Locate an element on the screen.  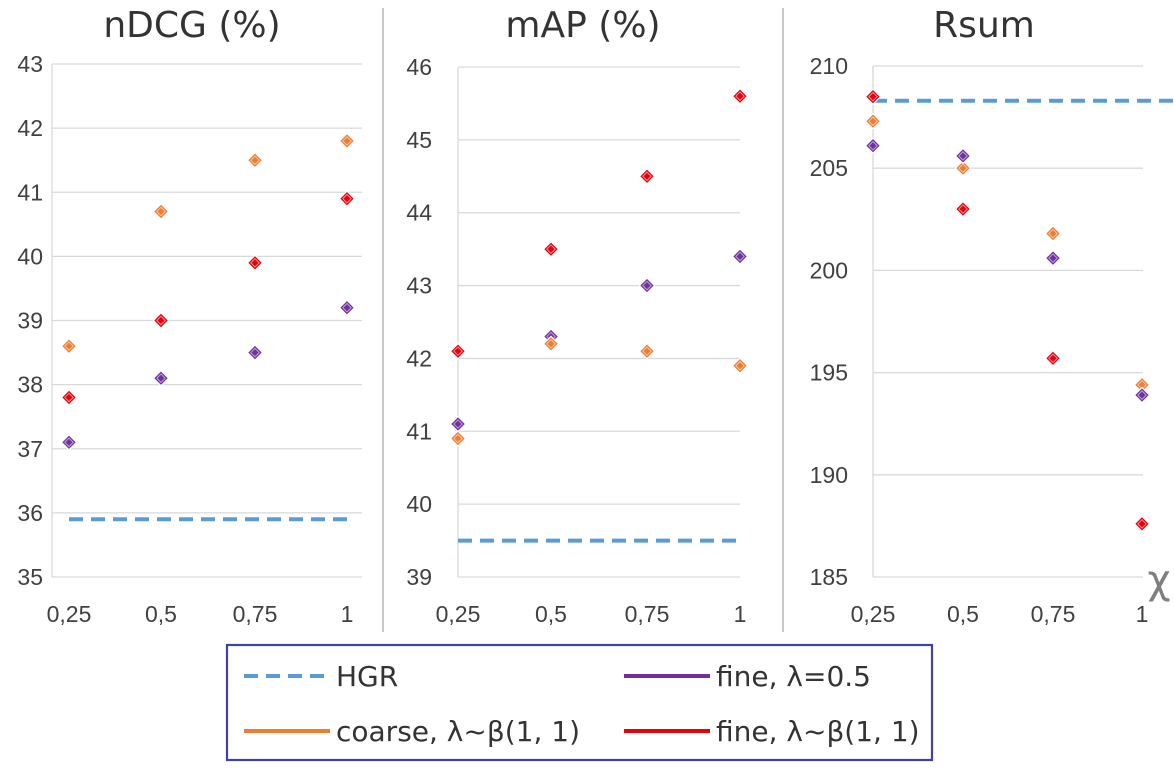
y-tick-label: 185 is located at coordinates (829, 577).